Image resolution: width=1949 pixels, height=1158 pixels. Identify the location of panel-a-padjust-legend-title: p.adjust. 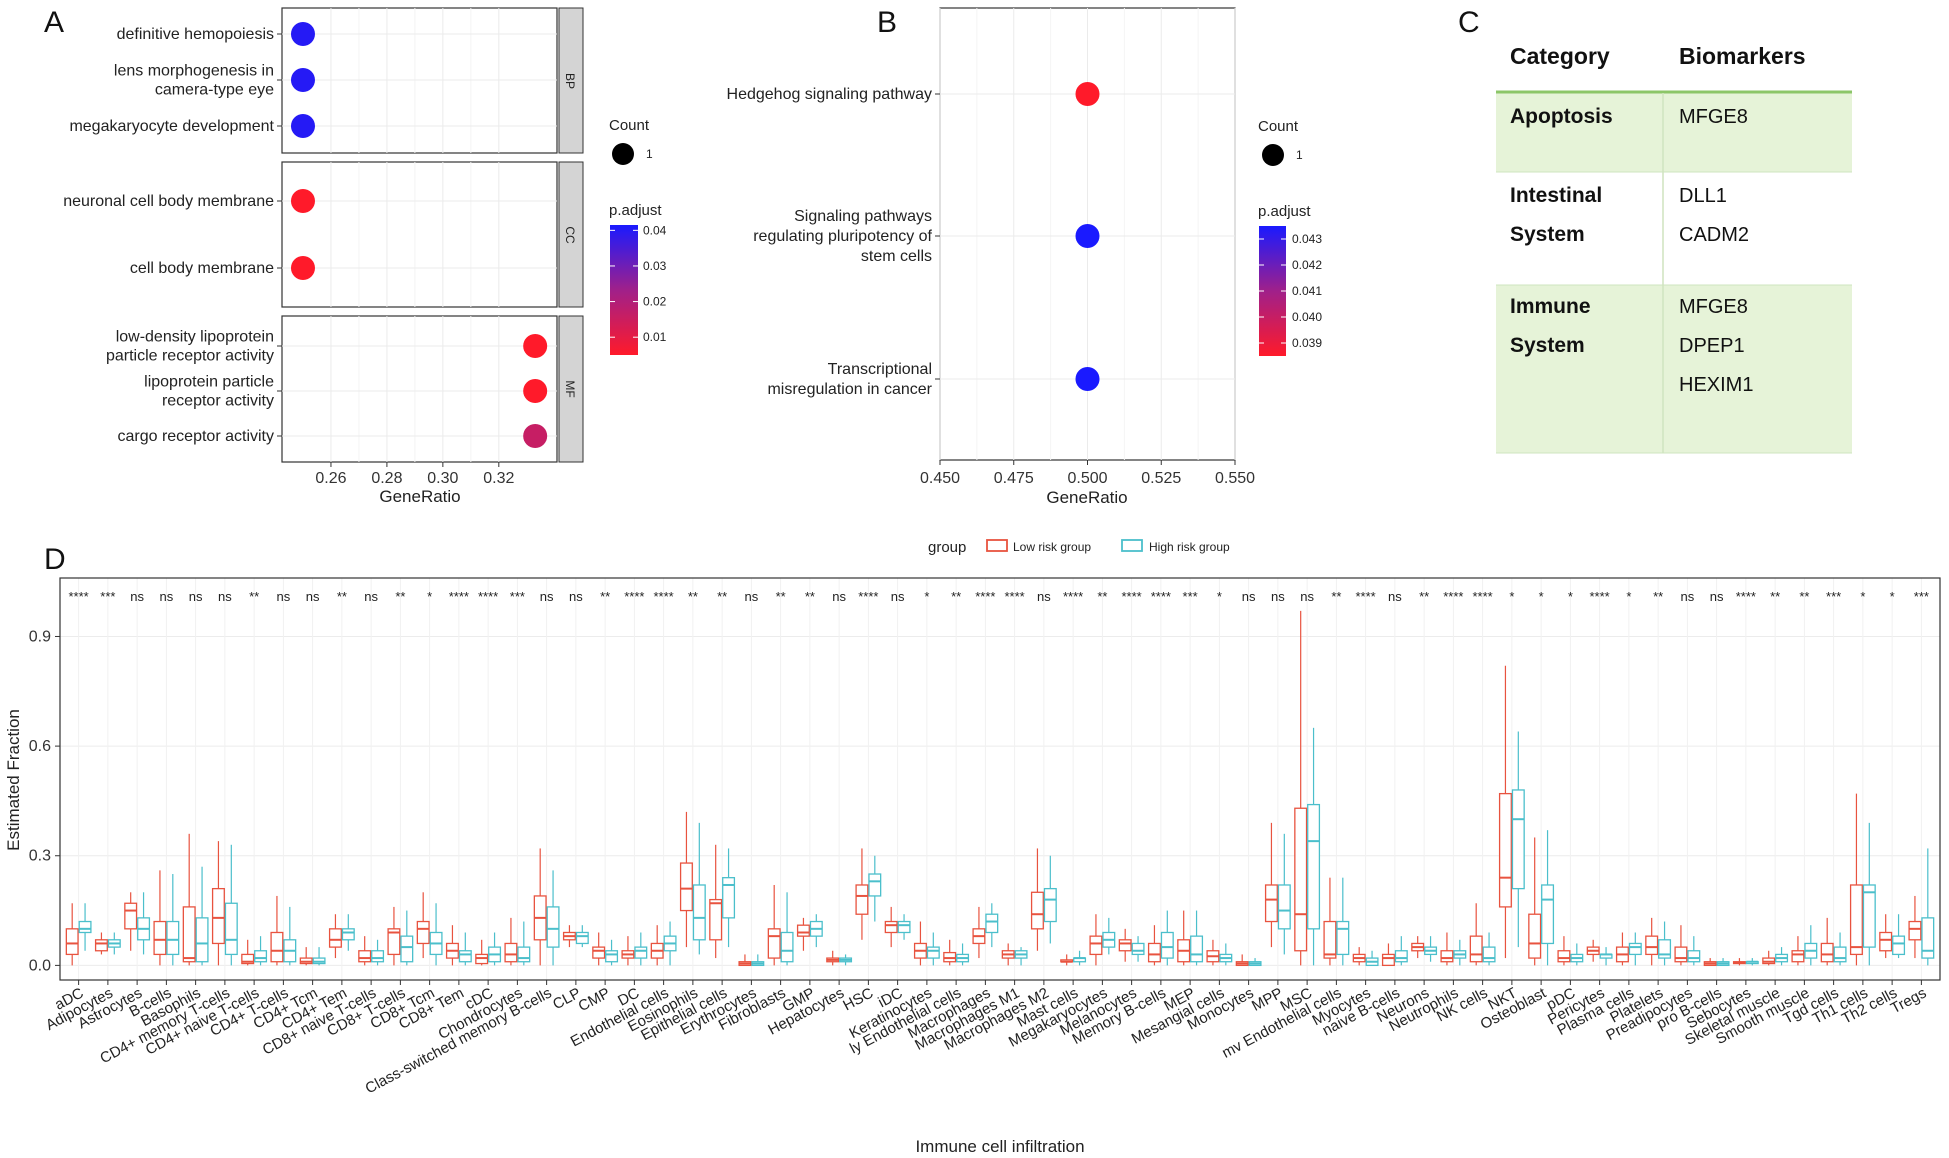
(635, 210).